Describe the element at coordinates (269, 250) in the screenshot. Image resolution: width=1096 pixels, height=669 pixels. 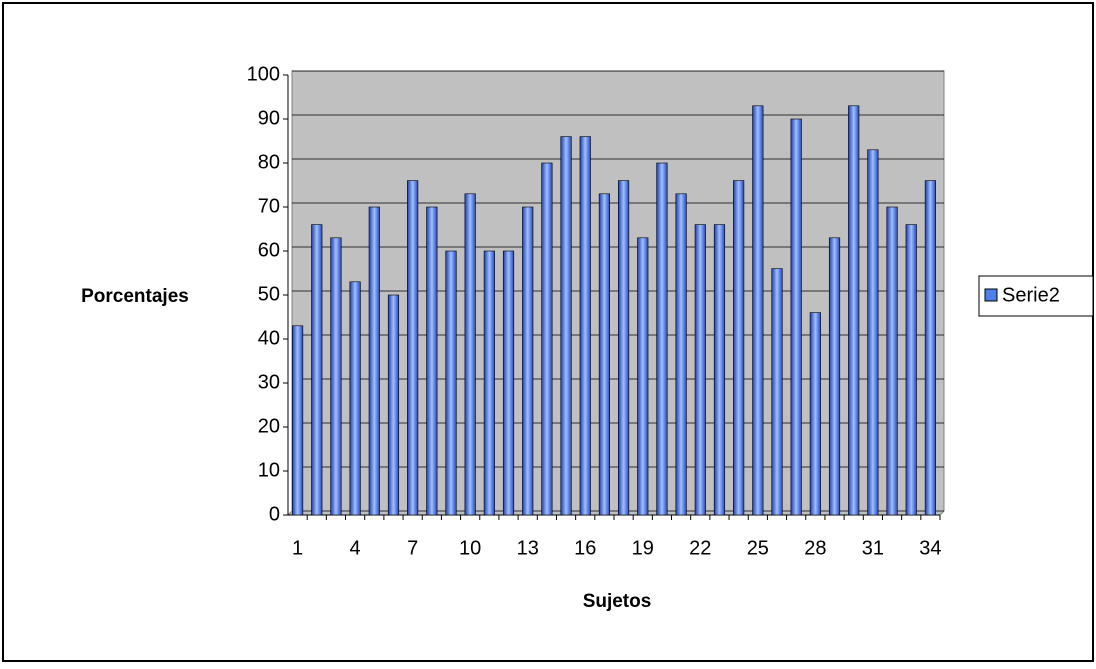
I see `y-tick-label: 60` at that location.